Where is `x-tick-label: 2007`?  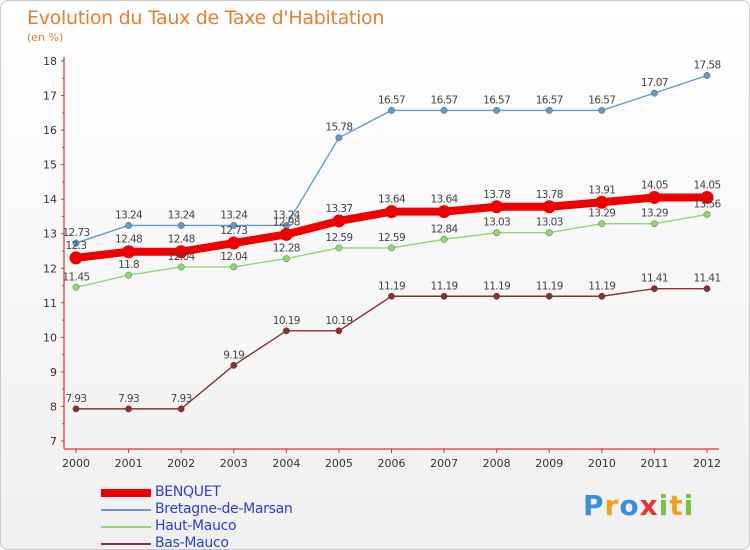
x-tick-label: 2007 is located at coordinates (444, 463).